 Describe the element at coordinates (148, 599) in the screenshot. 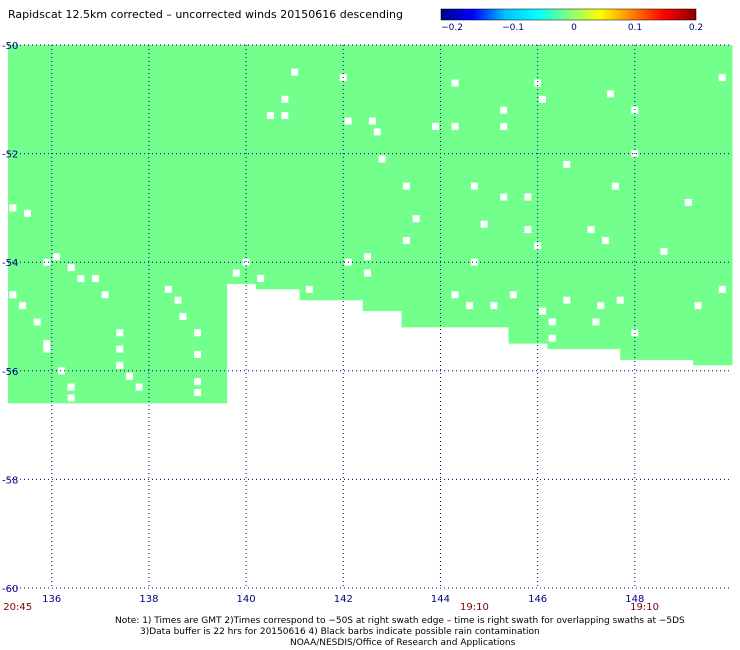

I see `x-tick-label: 138` at that location.